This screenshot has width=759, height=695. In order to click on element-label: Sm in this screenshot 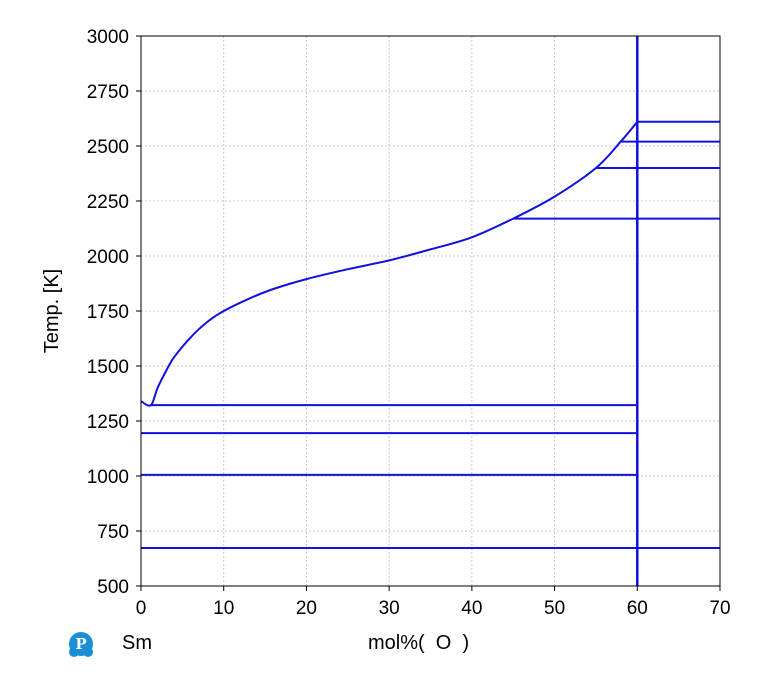, I will do `click(137, 643)`.